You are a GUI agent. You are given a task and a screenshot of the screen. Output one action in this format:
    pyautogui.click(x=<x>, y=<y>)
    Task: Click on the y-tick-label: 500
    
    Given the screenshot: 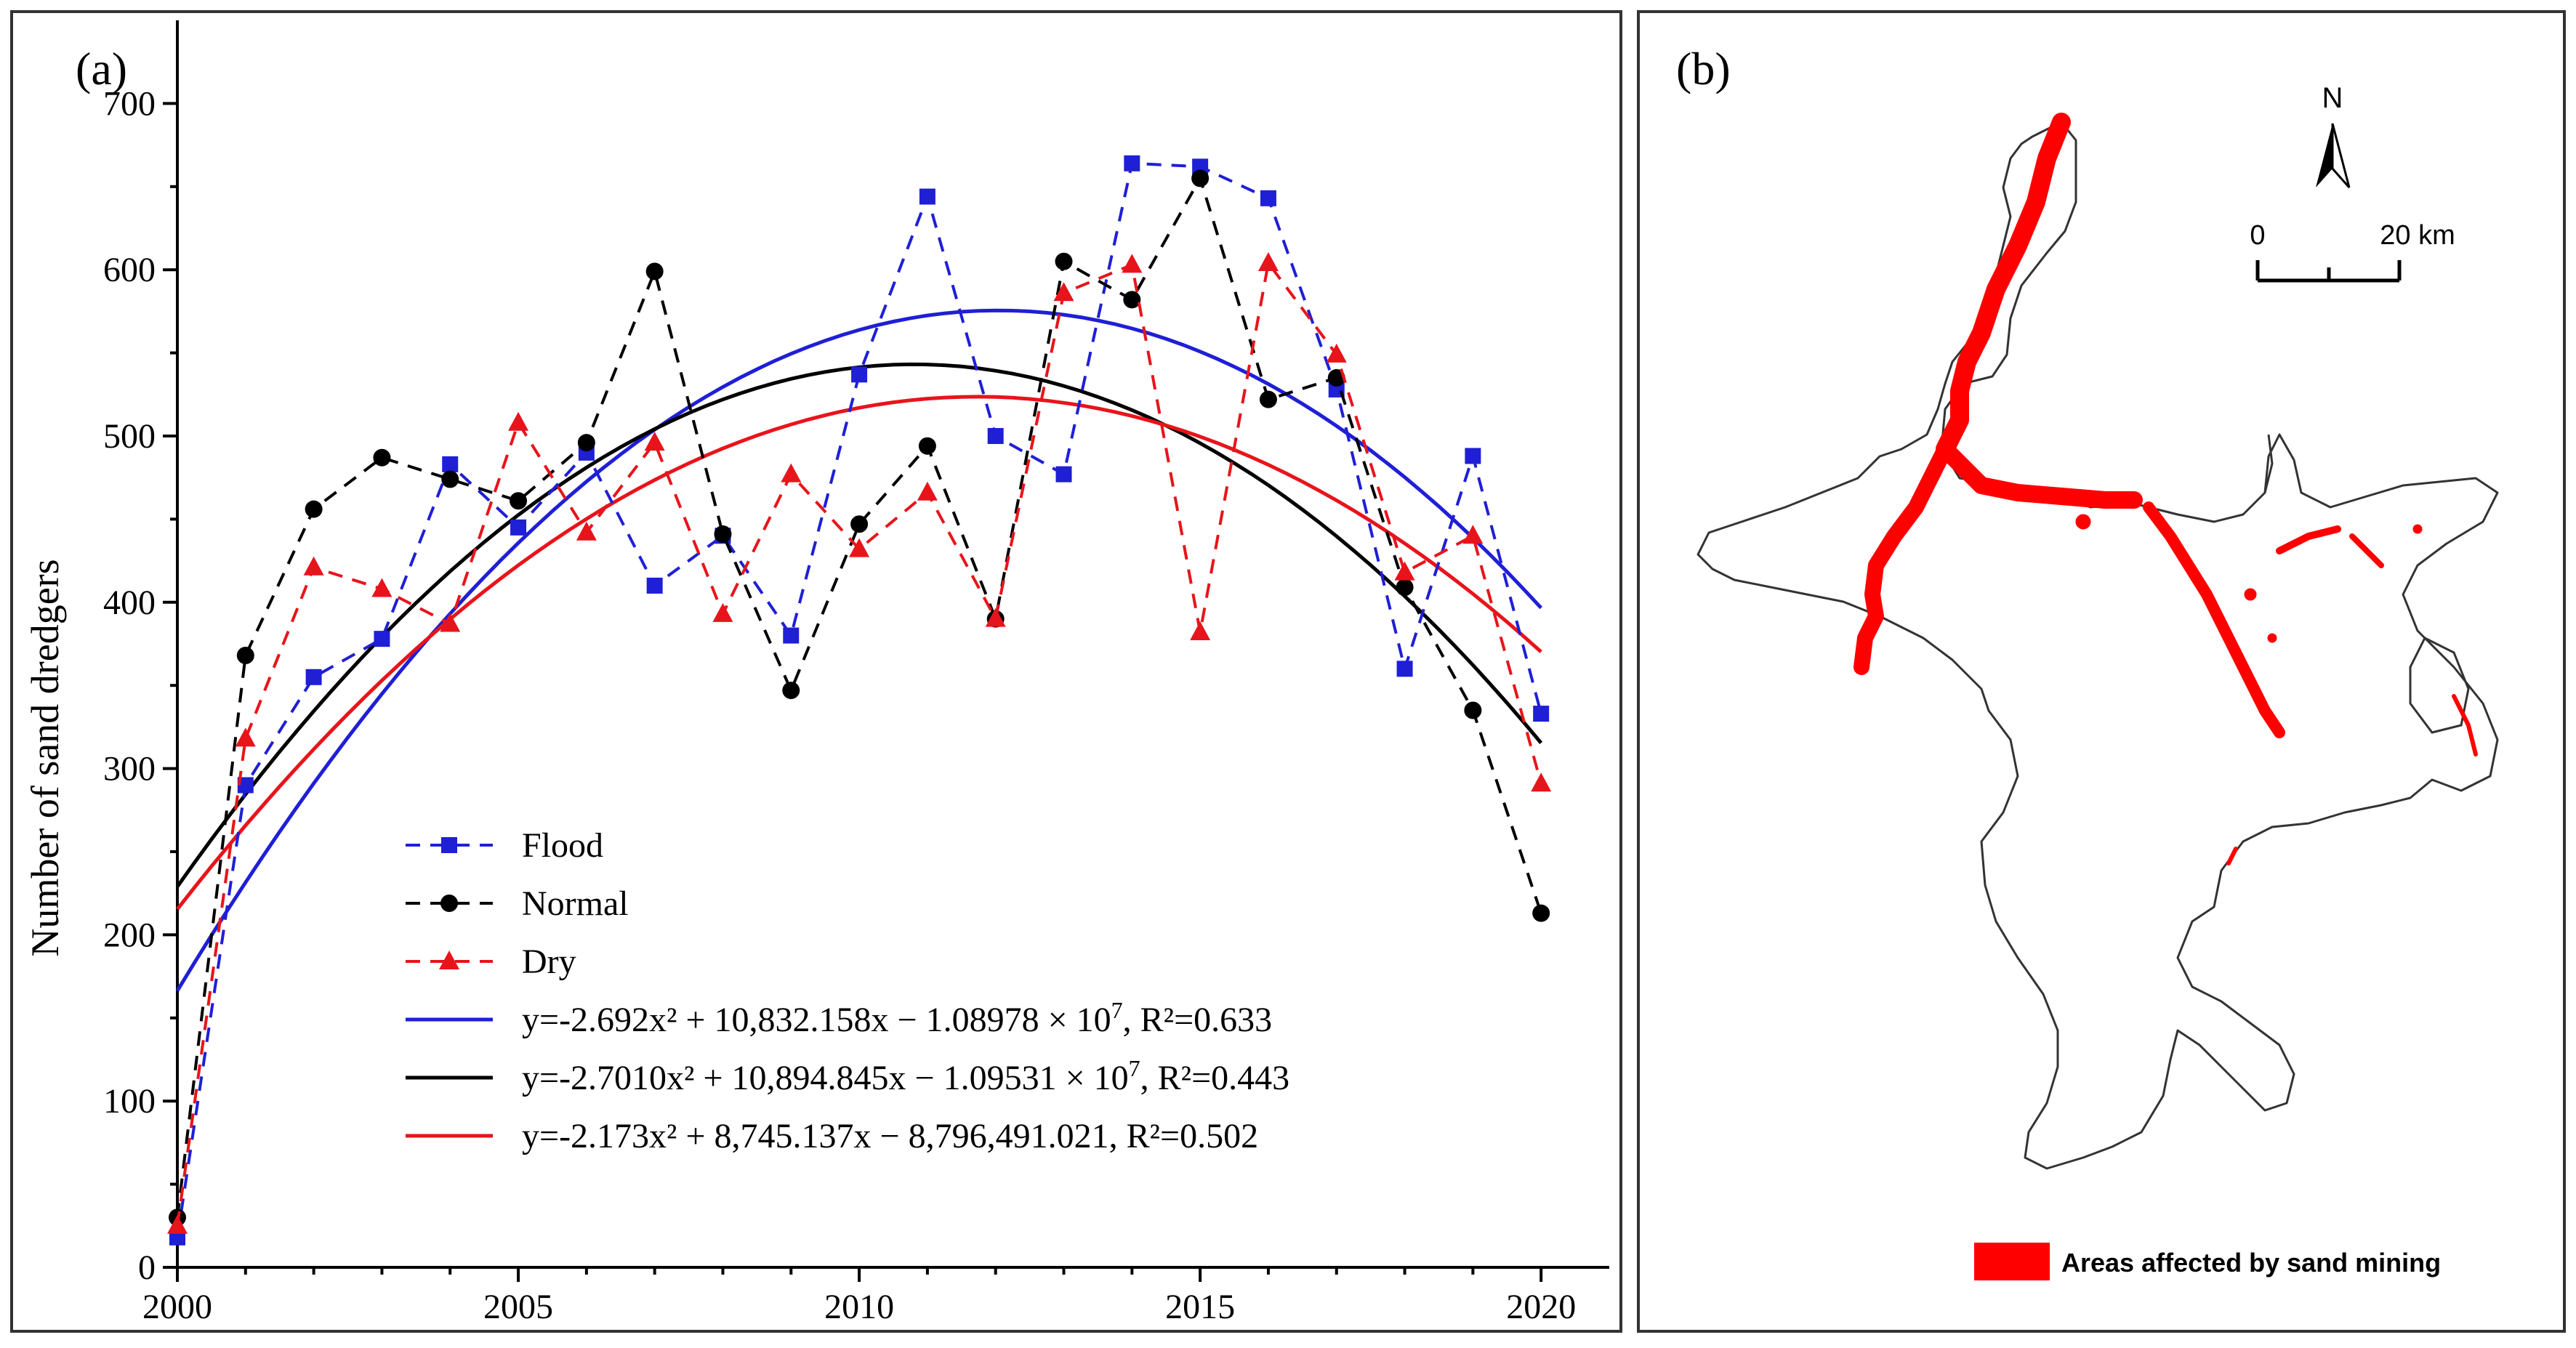 What is the action you would take?
    pyautogui.click(x=129, y=436)
    